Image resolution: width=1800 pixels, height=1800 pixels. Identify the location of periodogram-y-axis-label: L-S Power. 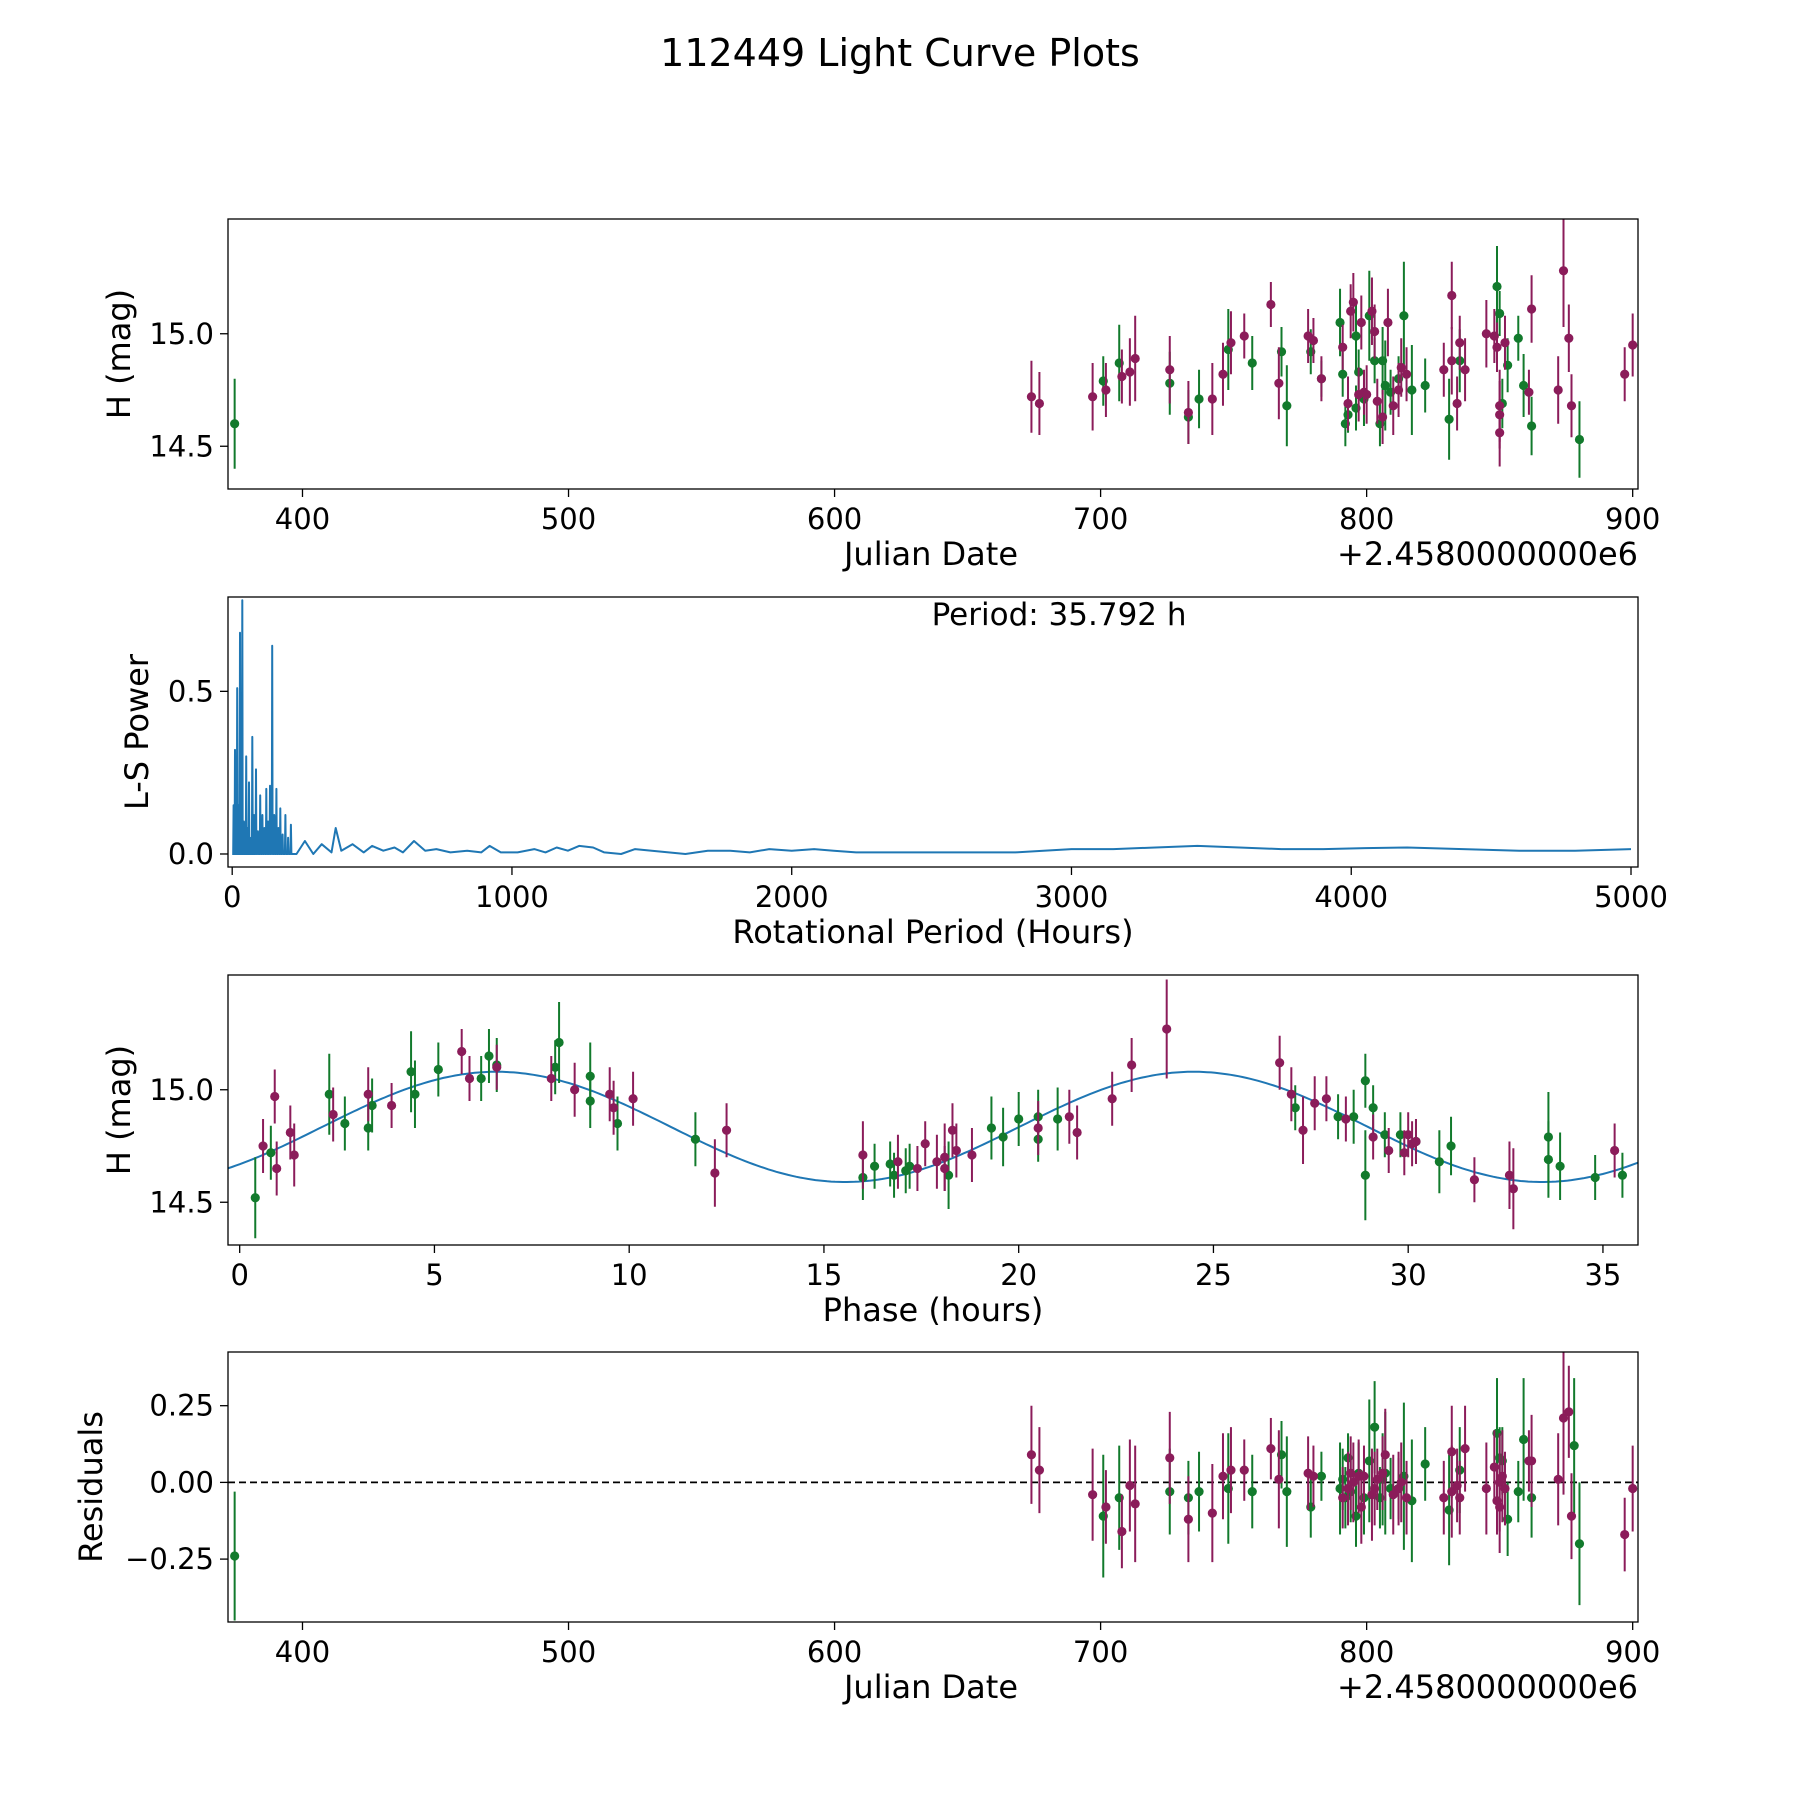
(137, 731).